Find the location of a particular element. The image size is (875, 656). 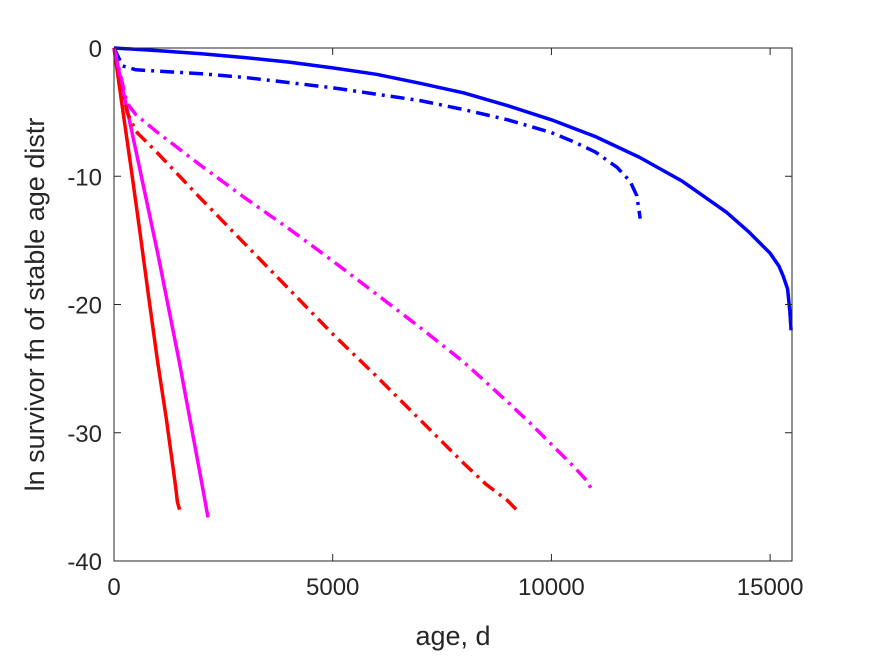

y-tick-label: 0 is located at coordinates (95, 49).